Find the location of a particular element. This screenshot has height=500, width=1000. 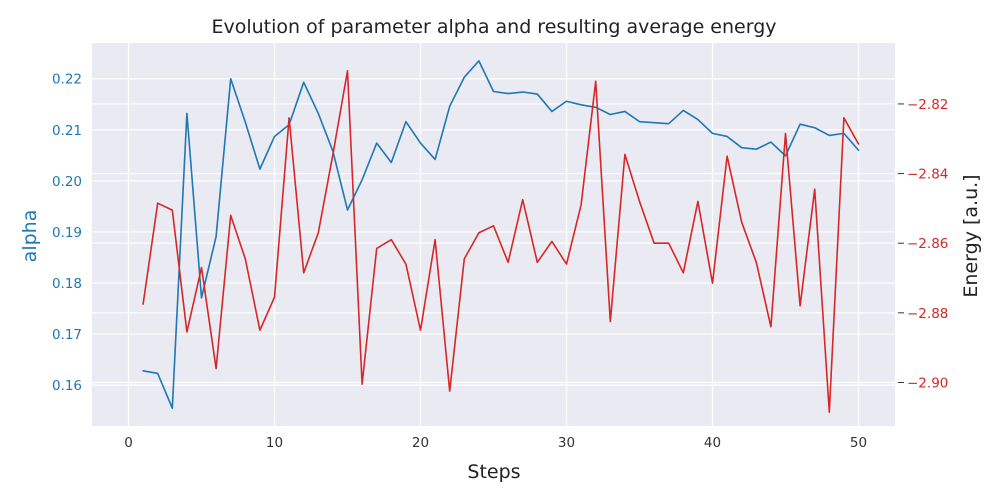

x-tick-label: 30 is located at coordinates (566, 443).